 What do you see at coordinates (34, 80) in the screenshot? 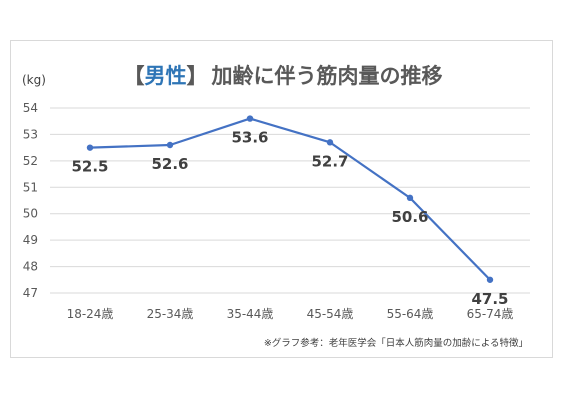
I see `y-axis-unit: (kg)` at bounding box center [34, 80].